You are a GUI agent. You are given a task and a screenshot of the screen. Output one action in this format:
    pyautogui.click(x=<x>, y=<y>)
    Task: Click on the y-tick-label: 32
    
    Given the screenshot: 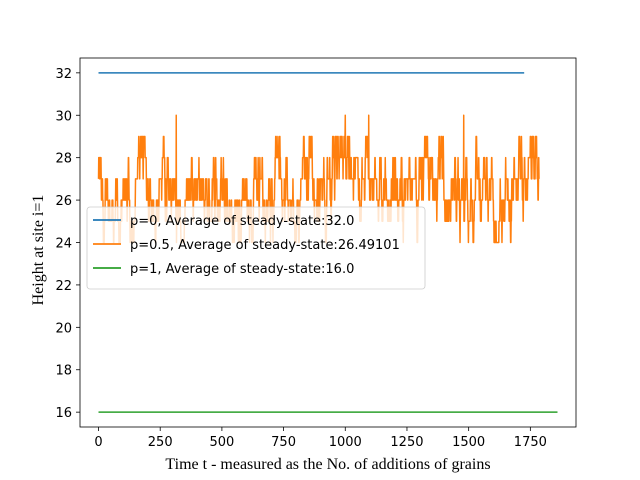 What is the action you would take?
    pyautogui.click(x=63, y=74)
    